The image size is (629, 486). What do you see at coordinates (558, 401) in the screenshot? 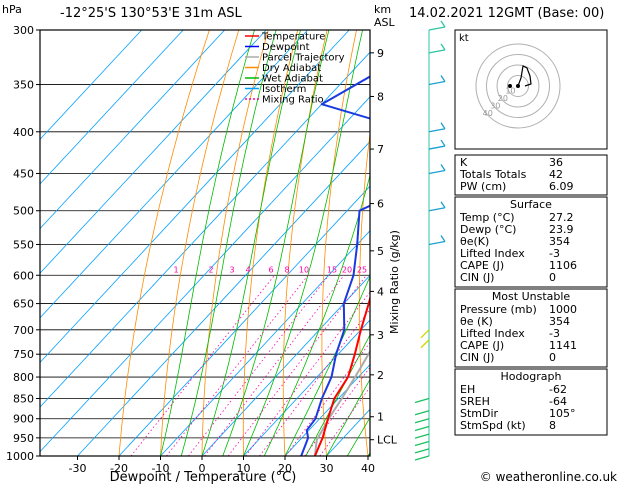
I see `table-row-value: -64` at bounding box center [558, 401].